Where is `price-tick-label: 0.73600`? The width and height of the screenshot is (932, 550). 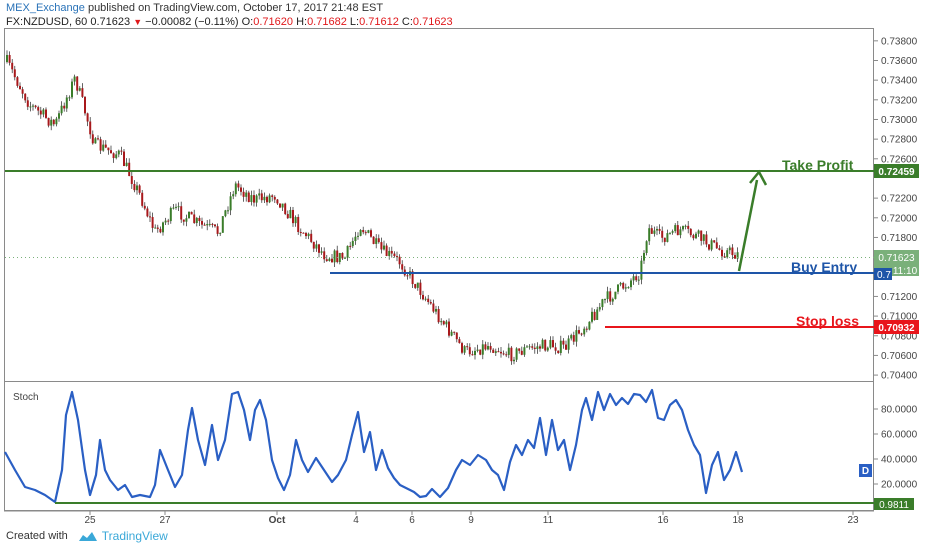 price-tick-label: 0.73600 is located at coordinates (899, 61).